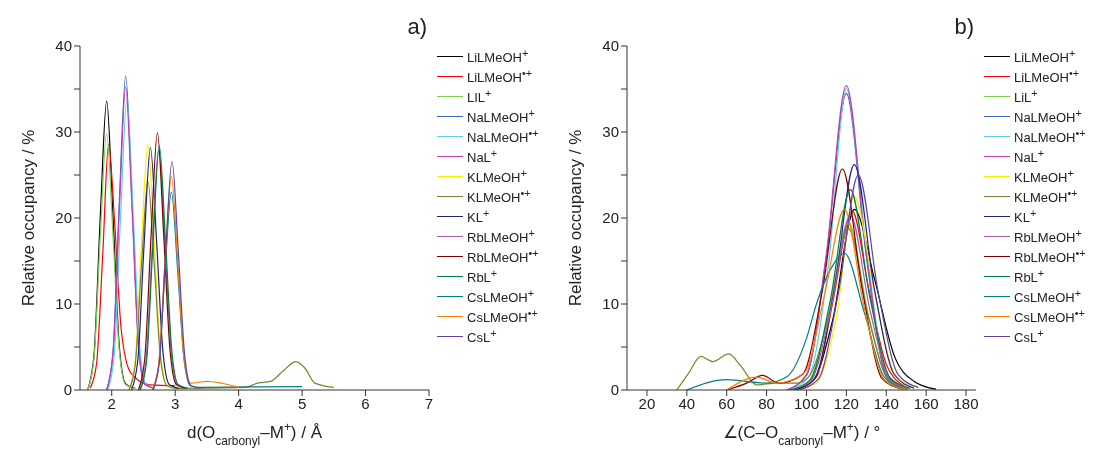  What do you see at coordinates (801, 434) in the screenshot?
I see `x-axis-title: ∠(C–O$_{carbonyl}$–M$^{+}$) / °` at bounding box center [801, 434].